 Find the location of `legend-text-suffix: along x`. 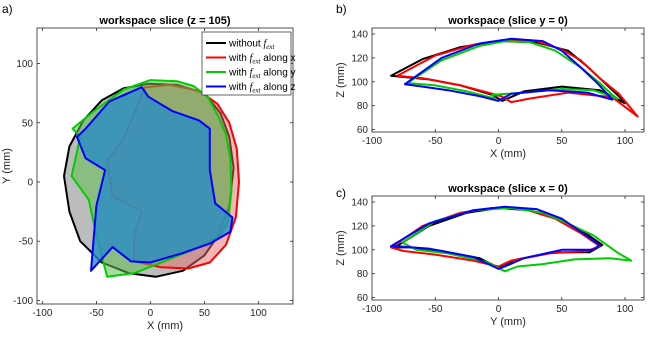

legend-text-suffix: along x is located at coordinates (278, 58).